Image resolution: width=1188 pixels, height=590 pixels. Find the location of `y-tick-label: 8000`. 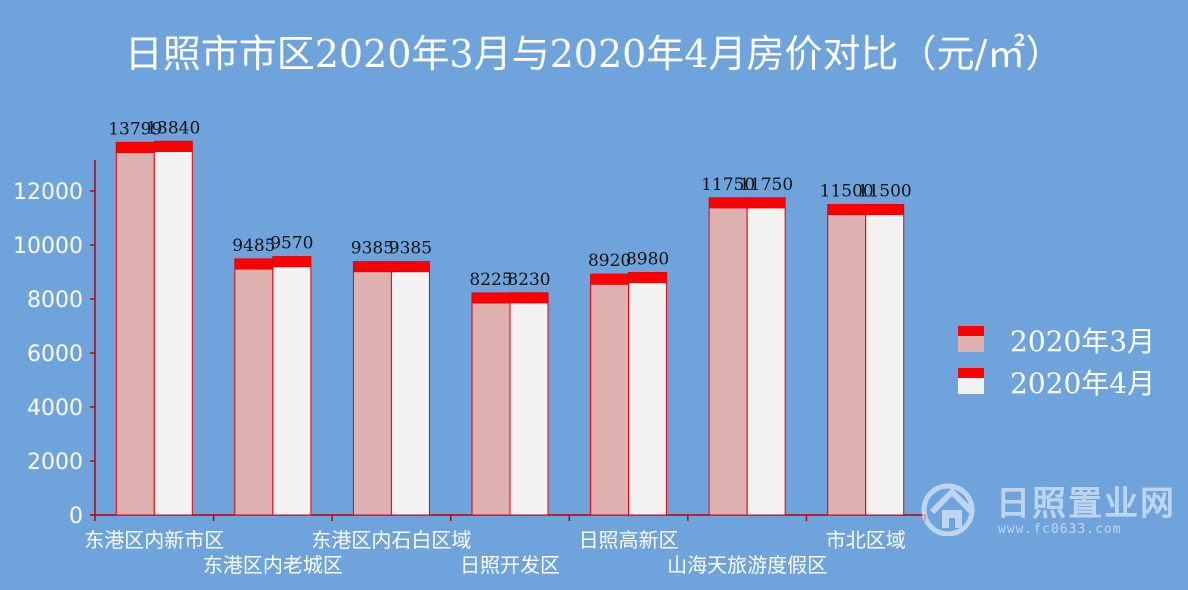

y-tick-label: 8000 is located at coordinates (55, 300).